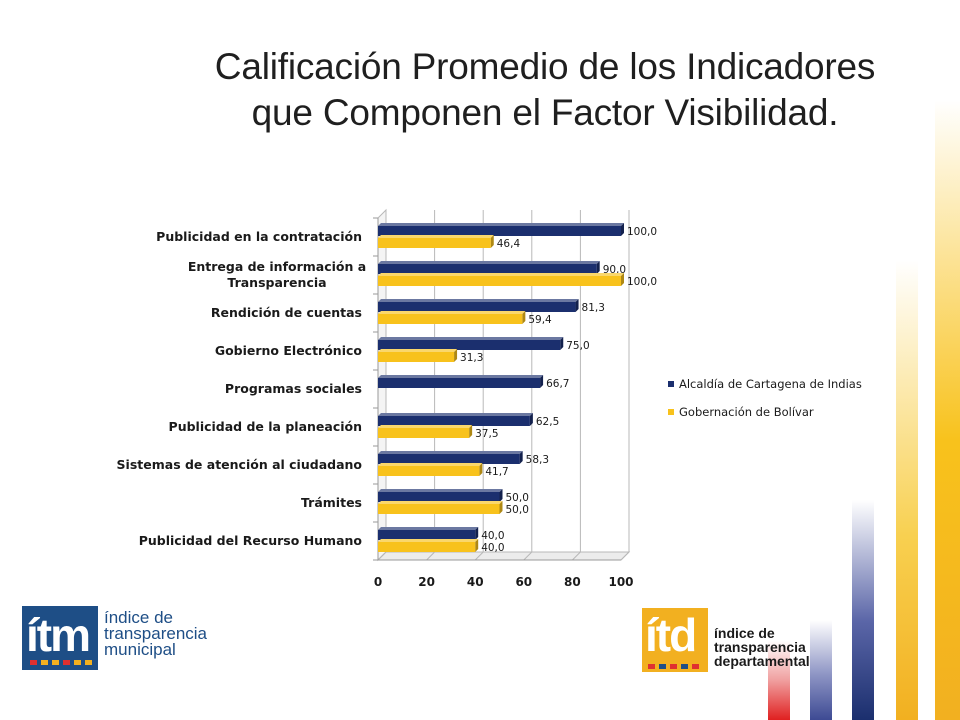  What do you see at coordinates (492, 536) in the screenshot?
I see `data-label-alcaldia: 40,0` at bounding box center [492, 536].